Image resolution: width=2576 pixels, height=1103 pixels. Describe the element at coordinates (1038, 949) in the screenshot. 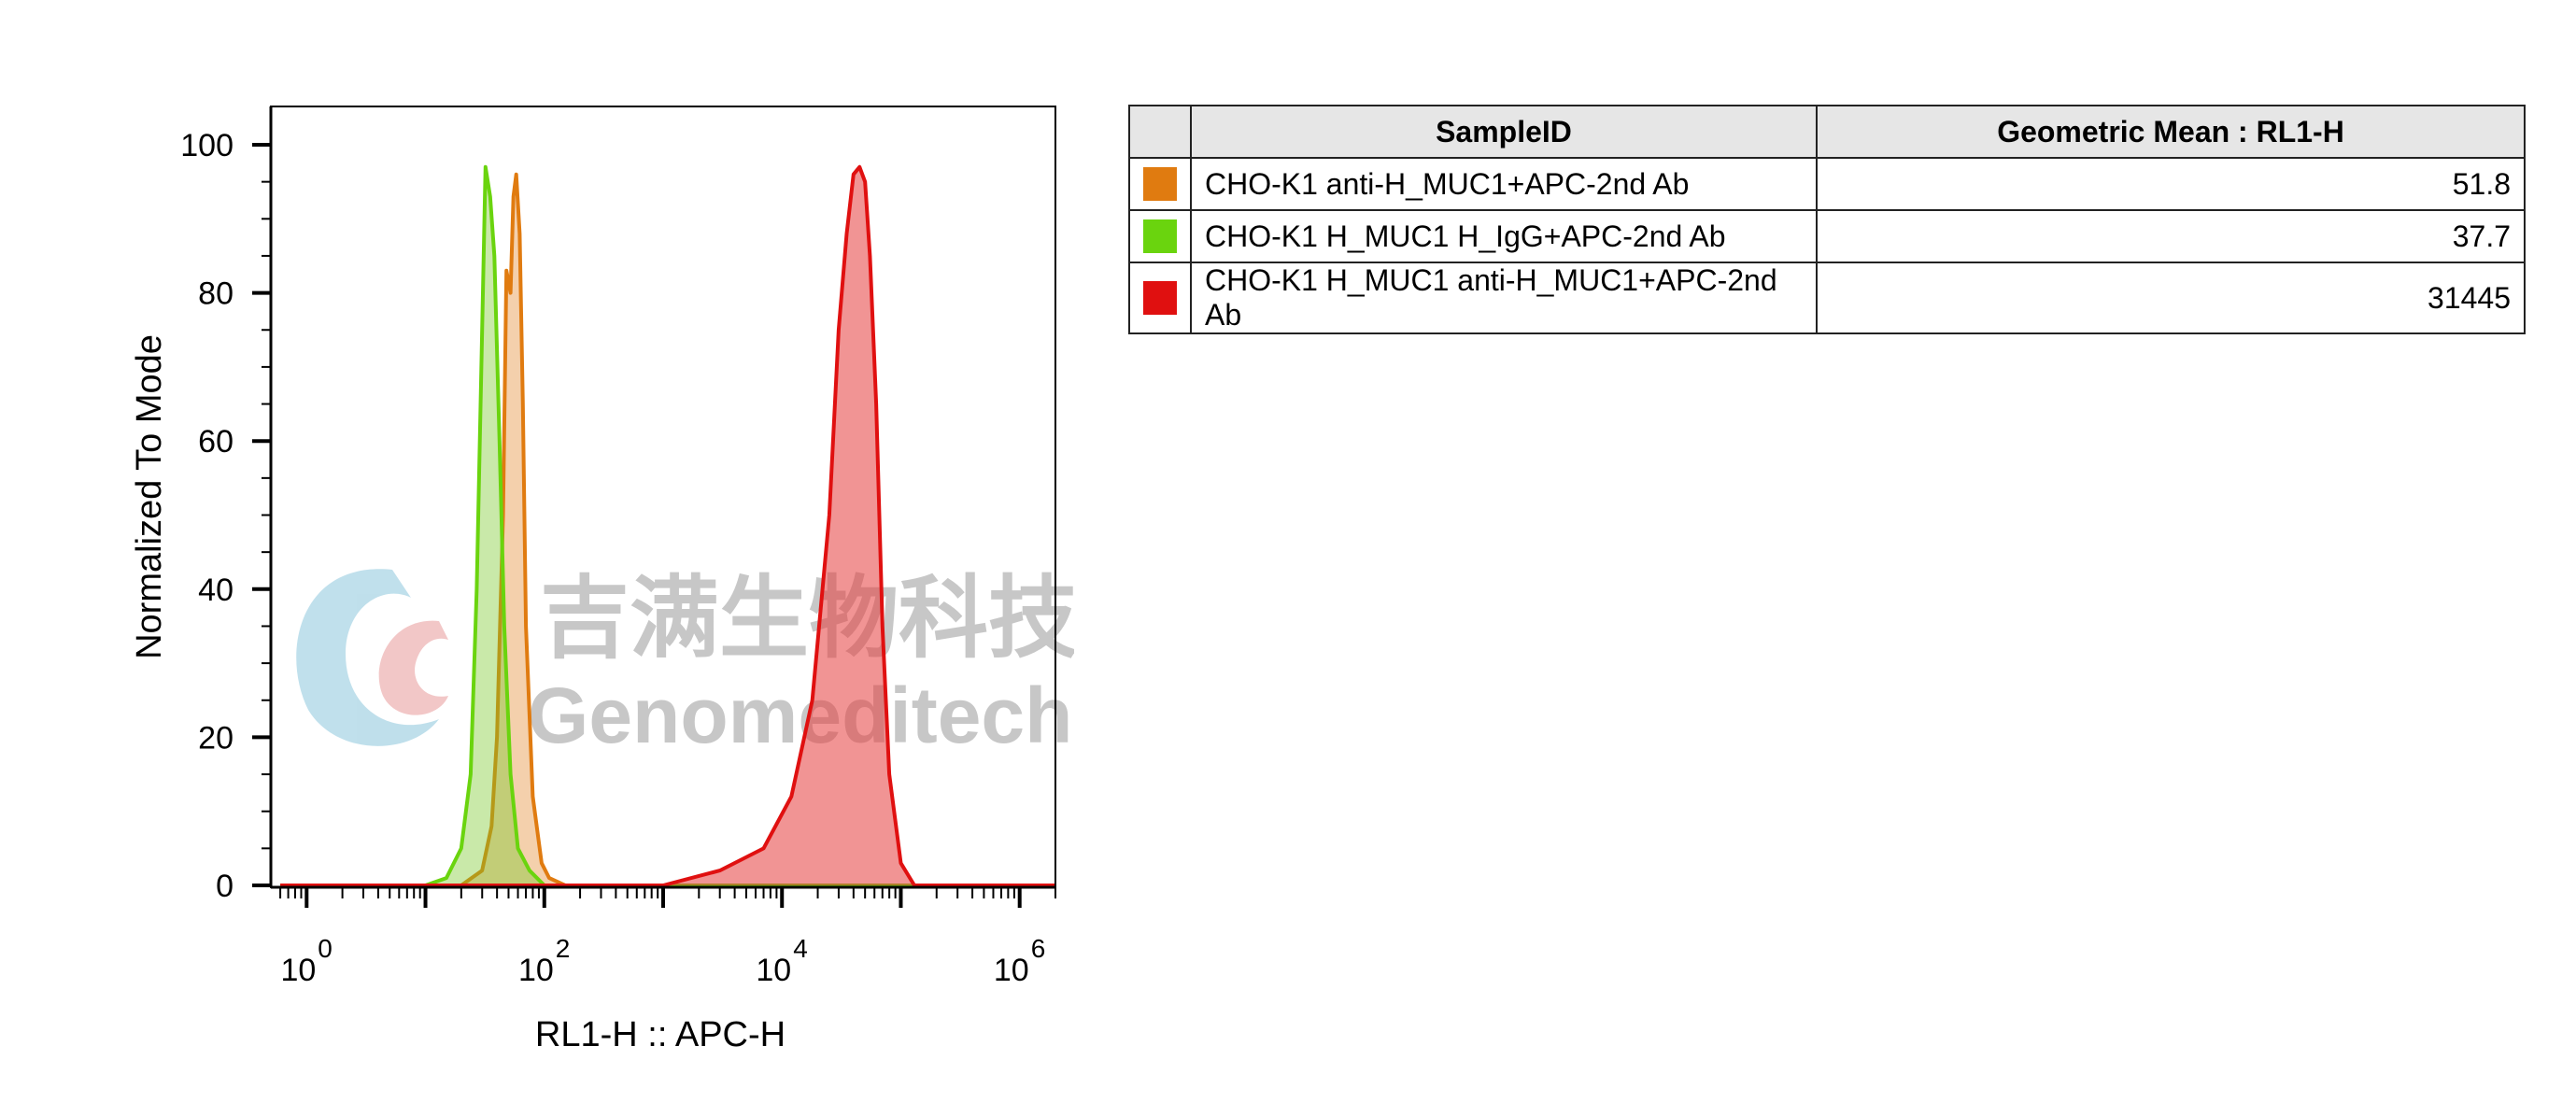

I see `x-tick-exponent: 6` at that location.